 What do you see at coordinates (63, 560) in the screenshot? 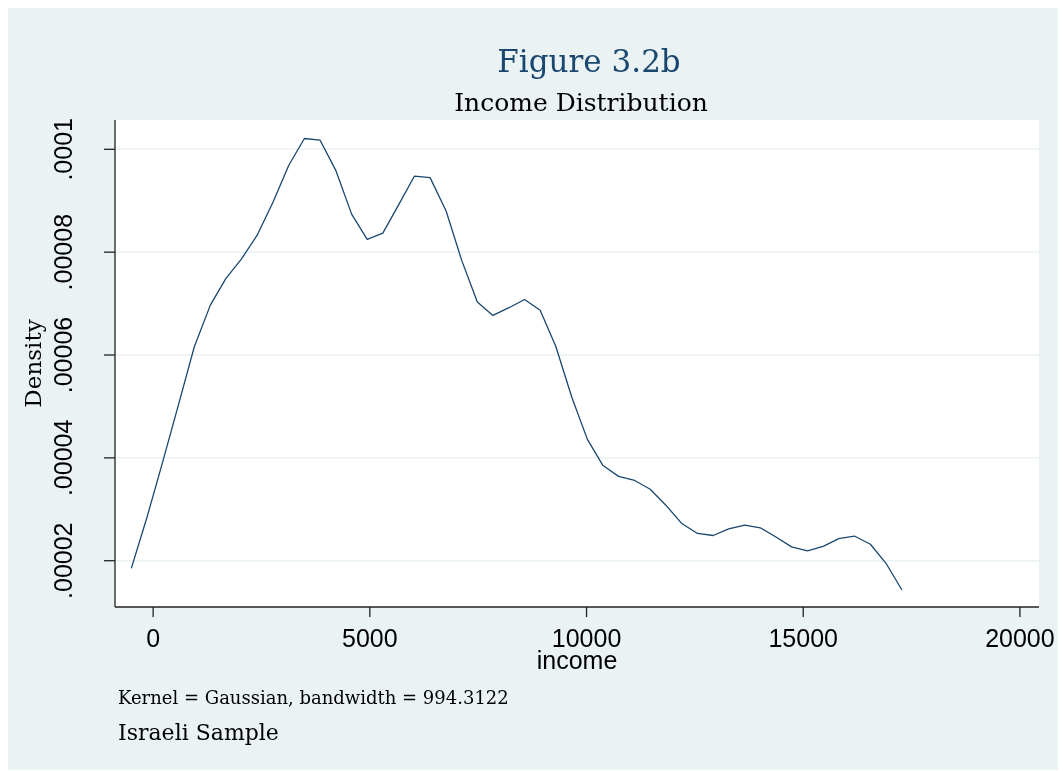
I see `y-tick-label: .00002` at bounding box center [63, 560].